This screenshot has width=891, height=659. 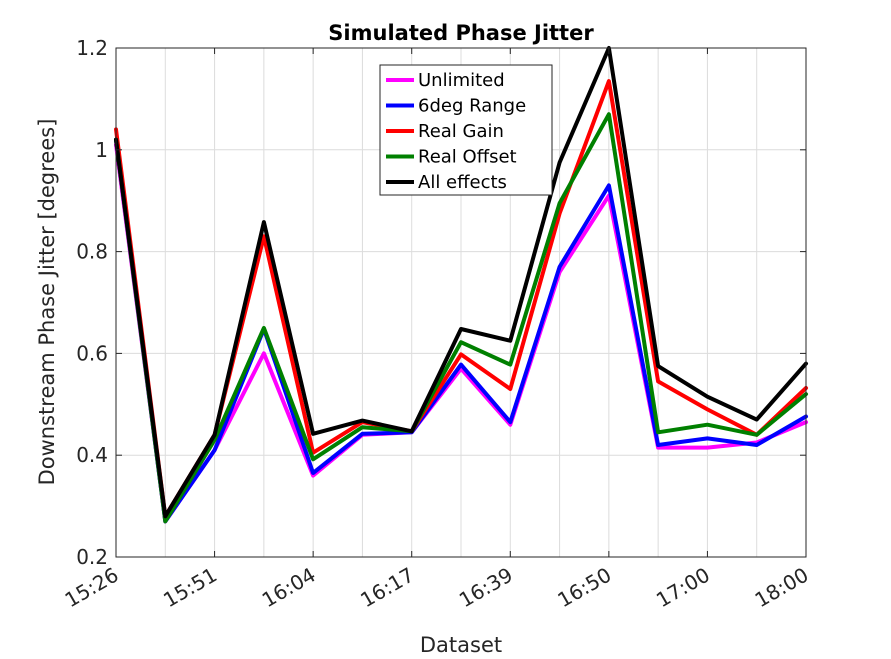 I want to click on y-tick-label: 0.4, so click(x=92, y=455).